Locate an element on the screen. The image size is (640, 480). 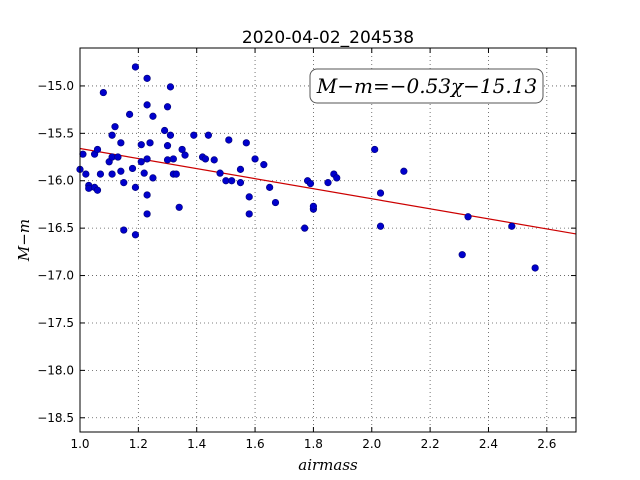
y-axis-label: M−m is located at coordinates (24, 240).